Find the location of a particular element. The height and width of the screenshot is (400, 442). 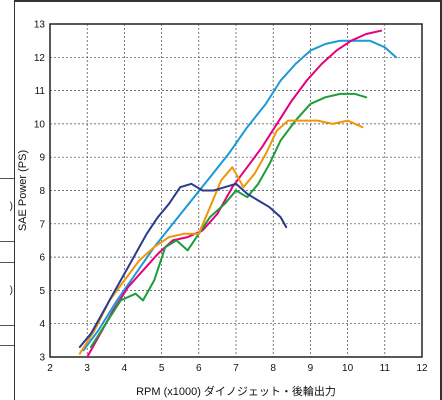

y-tick-label: 5 is located at coordinates (42, 291).